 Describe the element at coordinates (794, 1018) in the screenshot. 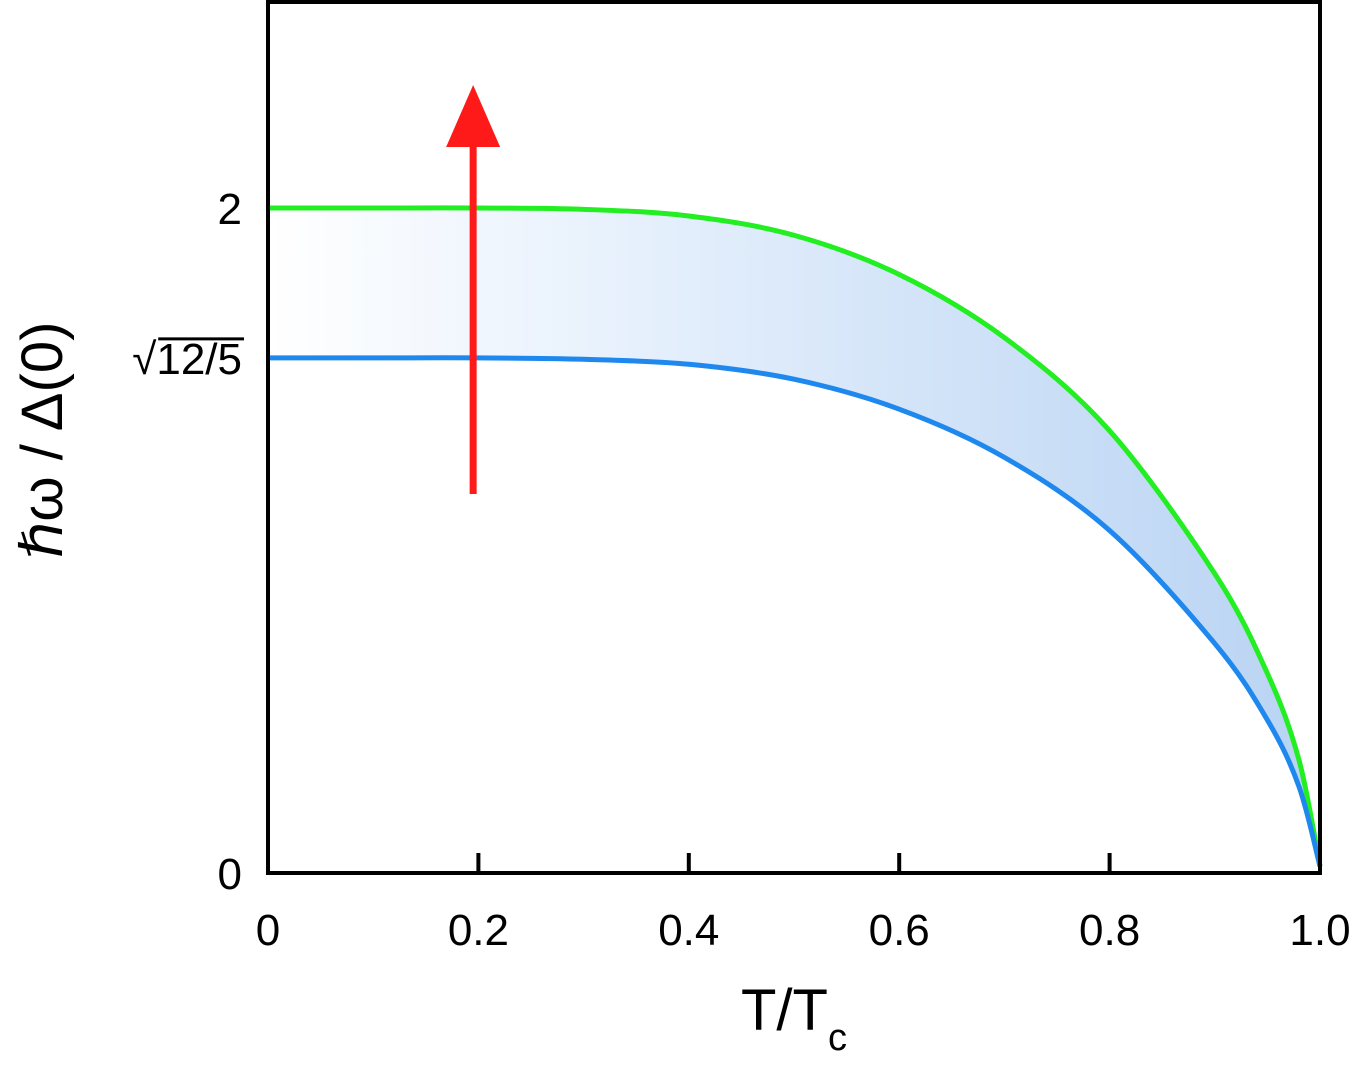

I see `x-axis-title: T/Tc` at that location.